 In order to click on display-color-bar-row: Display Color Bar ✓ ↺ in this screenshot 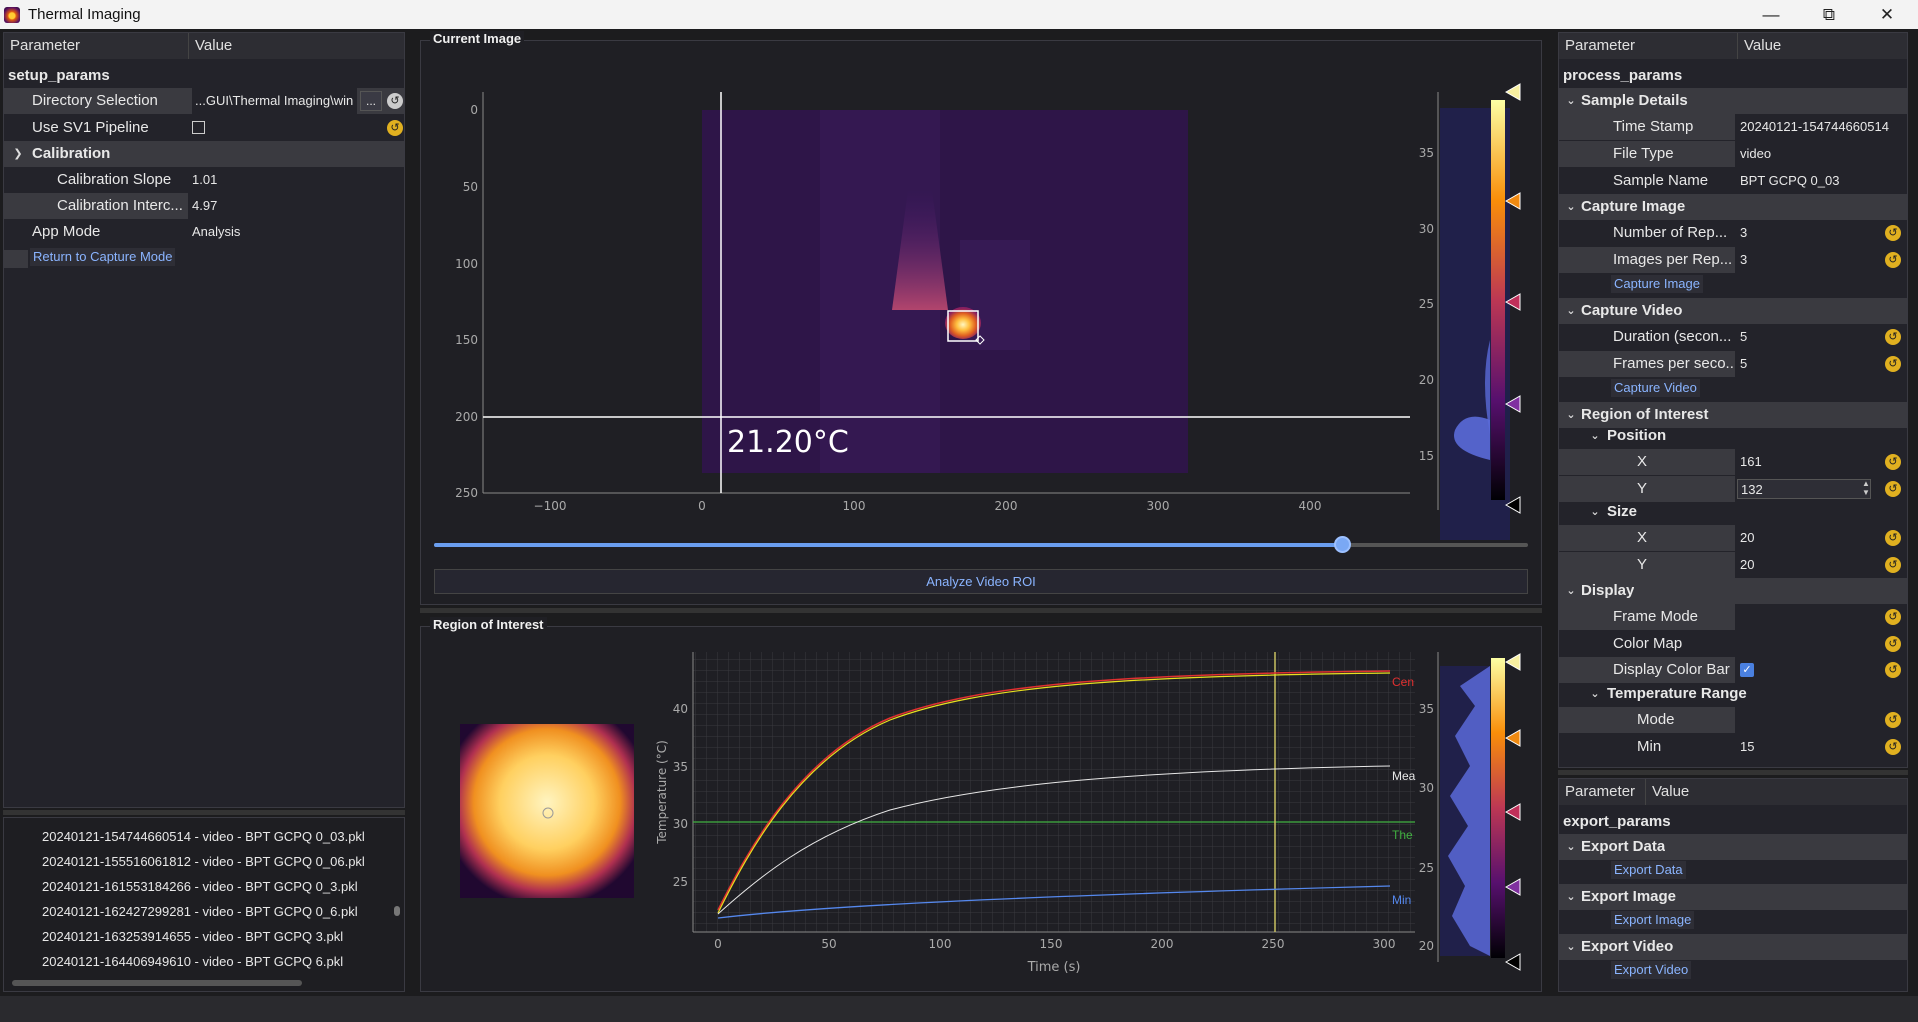, I will do `click(1733, 670)`.